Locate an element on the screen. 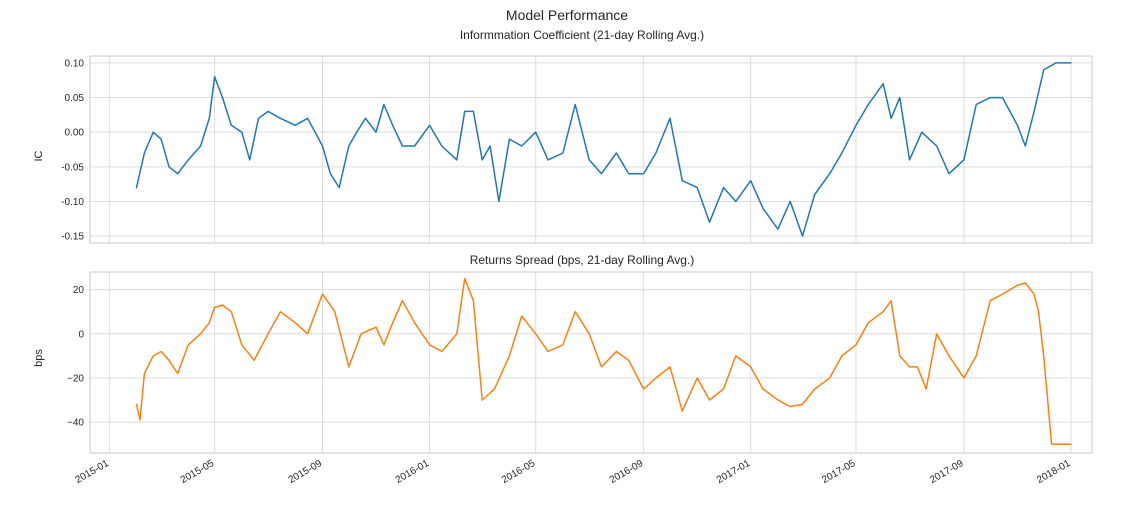  ic-y-axis-label: IC is located at coordinates (39, 155).